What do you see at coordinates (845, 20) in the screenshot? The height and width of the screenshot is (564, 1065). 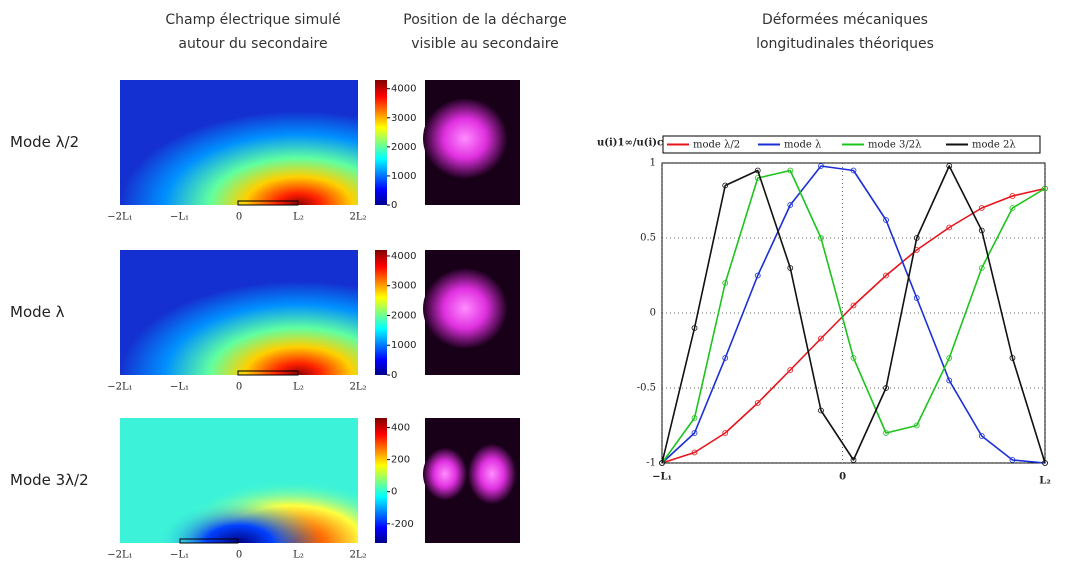 I see `column-header: Déformées mécaniques` at bounding box center [845, 20].